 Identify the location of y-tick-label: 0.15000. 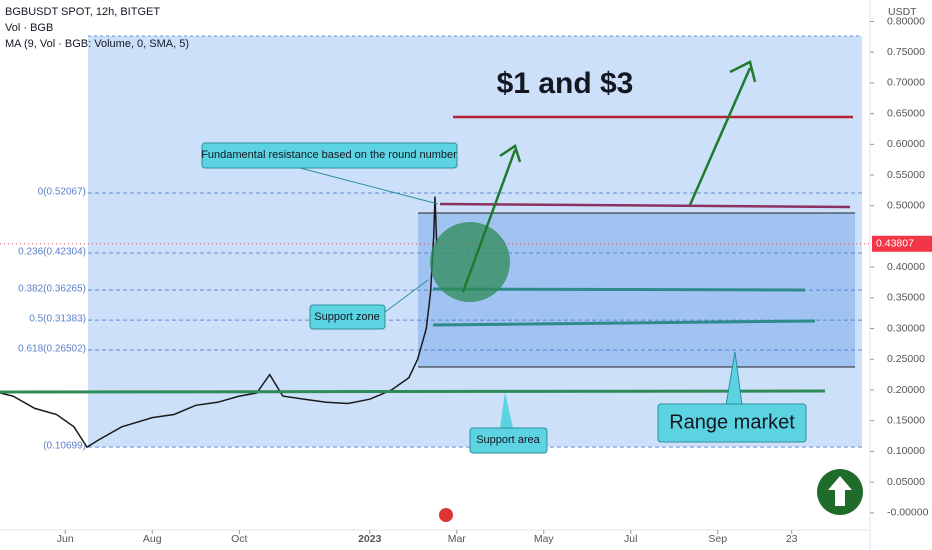
(906, 420).